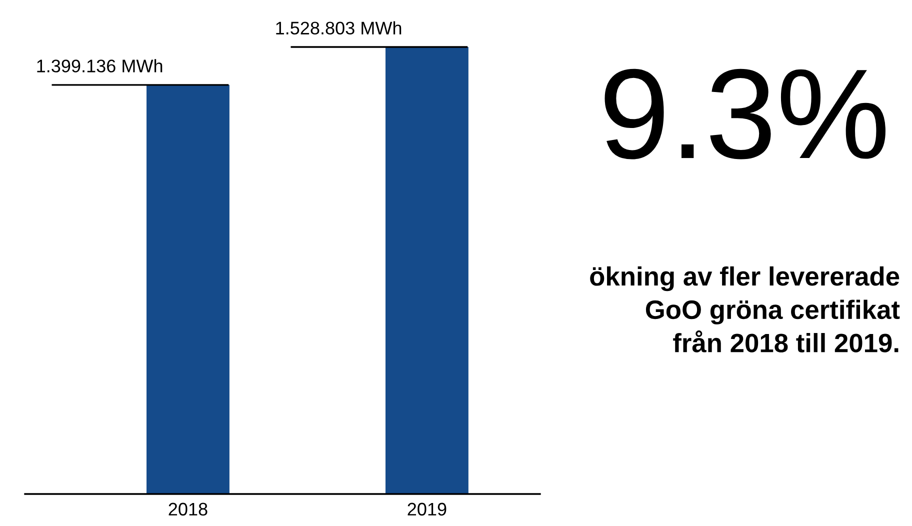 Image resolution: width=912 pixels, height=526 pixels. Describe the element at coordinates (745, 114) in the screenshot. I see `text: 9.3%` at that location.